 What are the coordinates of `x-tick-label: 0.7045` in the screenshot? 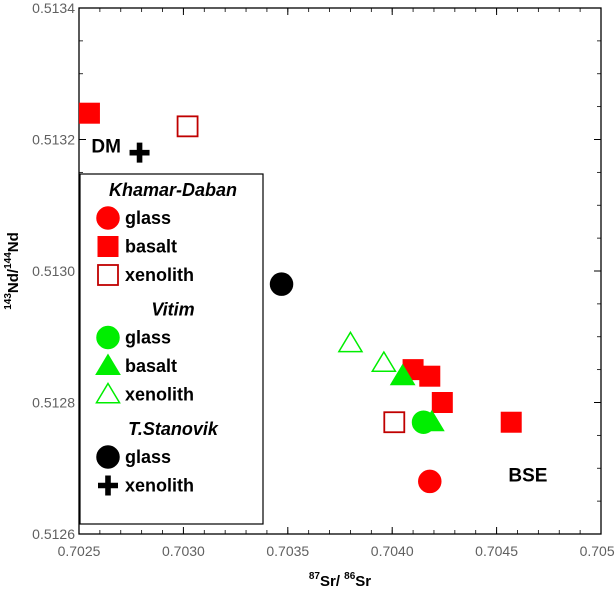 It's located at (496, 551).